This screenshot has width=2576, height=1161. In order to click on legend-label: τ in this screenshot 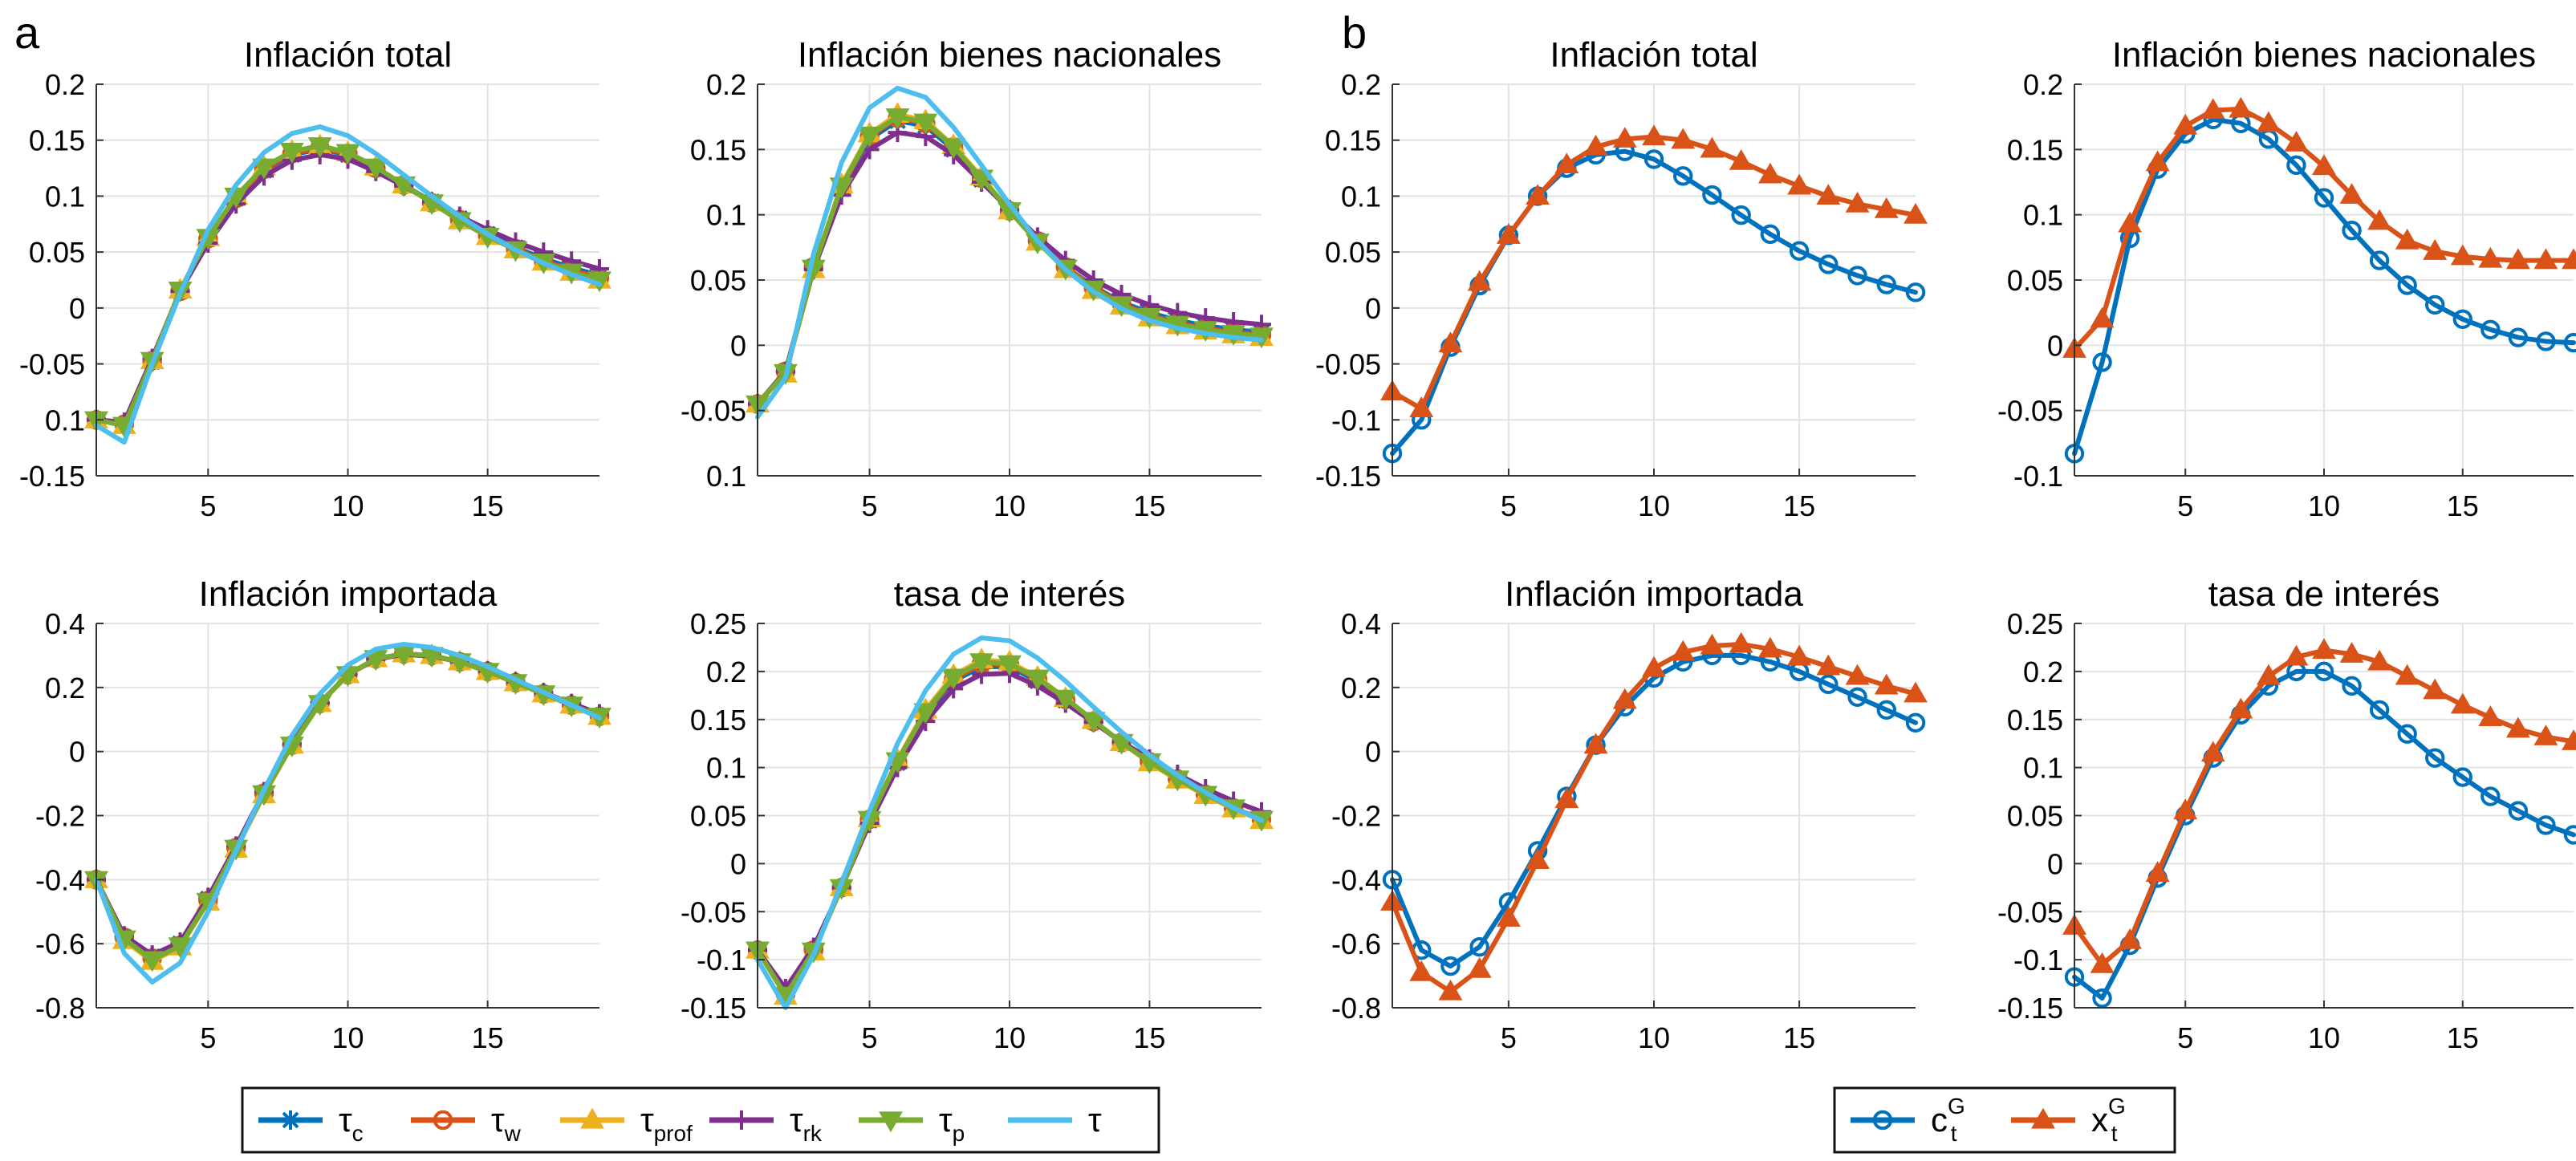, I will do `click(1095, 1120)`.